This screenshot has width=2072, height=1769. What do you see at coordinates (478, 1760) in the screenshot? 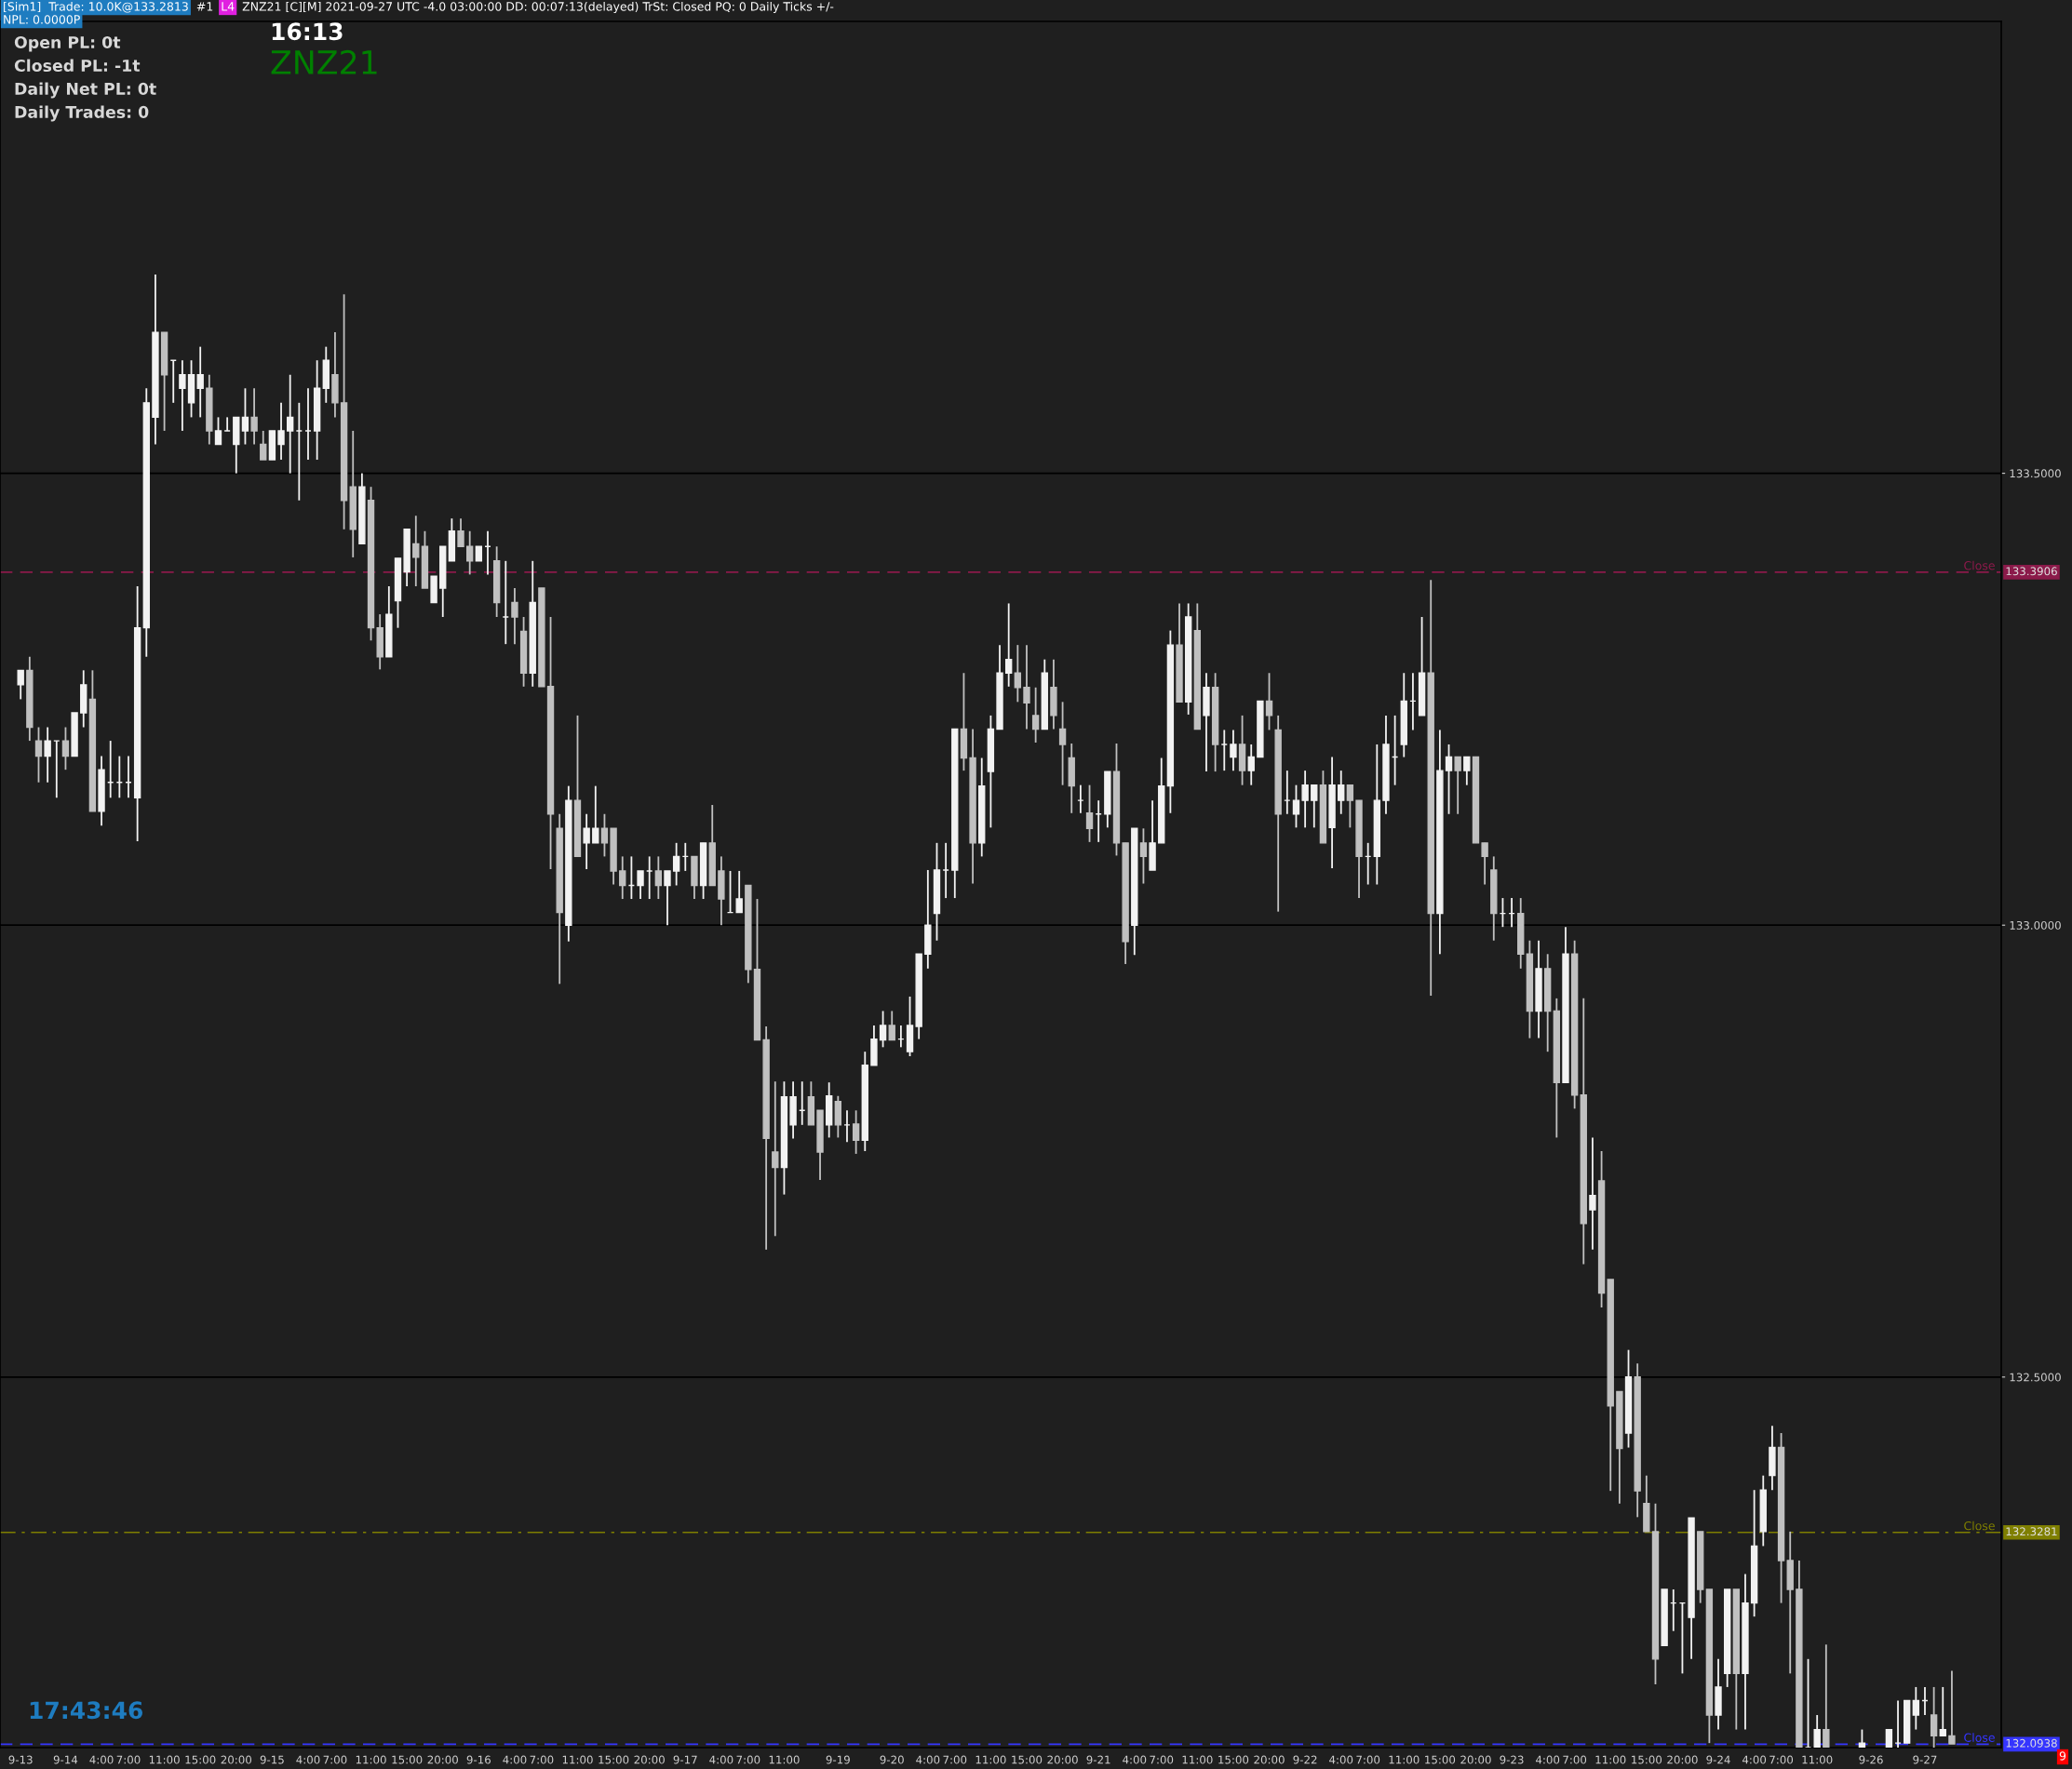
I see `x-tick-label: 9-16` at bounding box center [478, 1760].